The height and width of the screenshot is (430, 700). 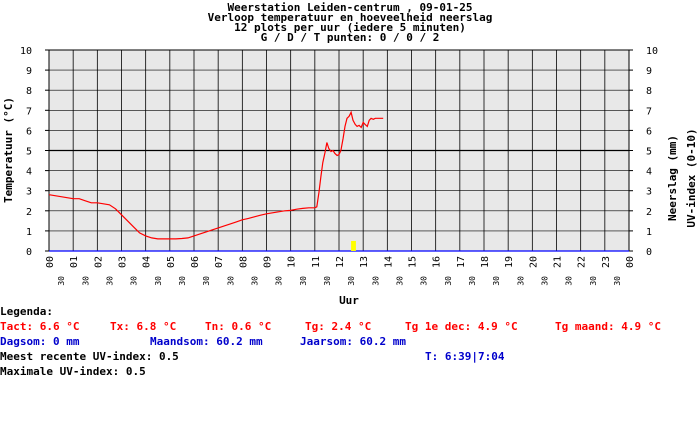 What do you see at coordinates (171, 262) in the screenshot?
I see `x-tick-hour-label: 05` at bounding box center [171, 262].